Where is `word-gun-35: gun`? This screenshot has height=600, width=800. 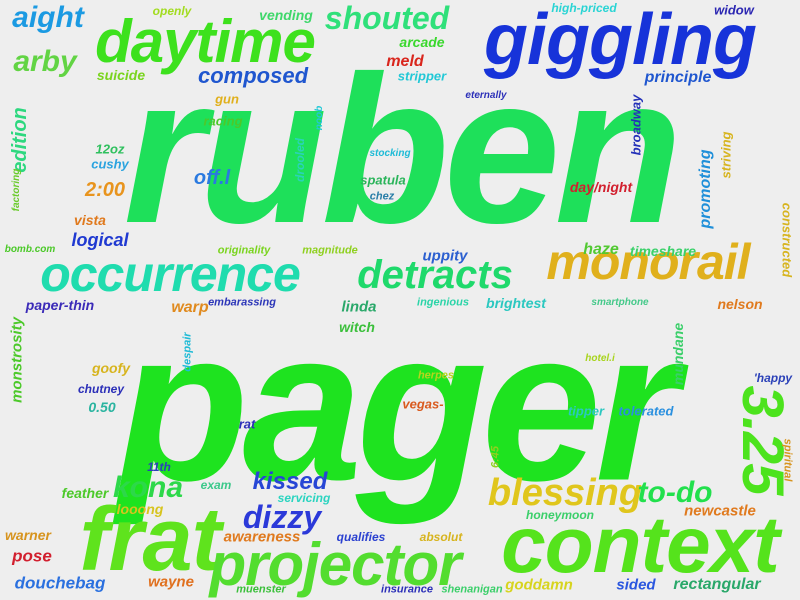
word-gun-35: gun is located at coordinates (227, 99).